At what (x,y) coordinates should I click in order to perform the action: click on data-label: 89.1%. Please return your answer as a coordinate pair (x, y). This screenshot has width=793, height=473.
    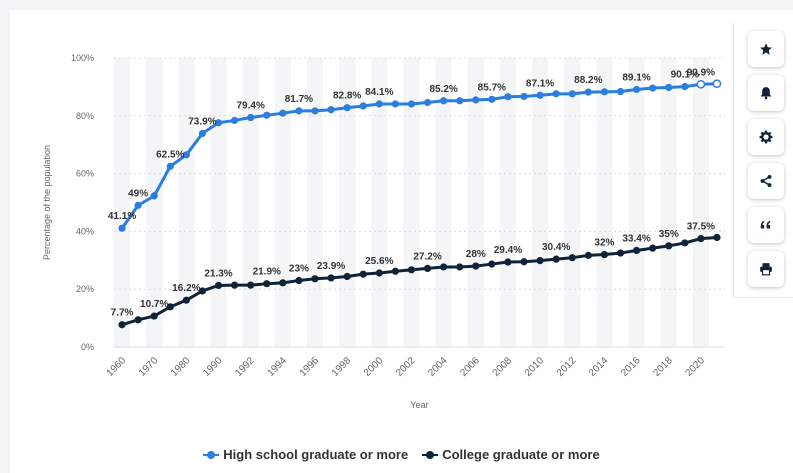
    Looking at the image, I should click on (636, 78).